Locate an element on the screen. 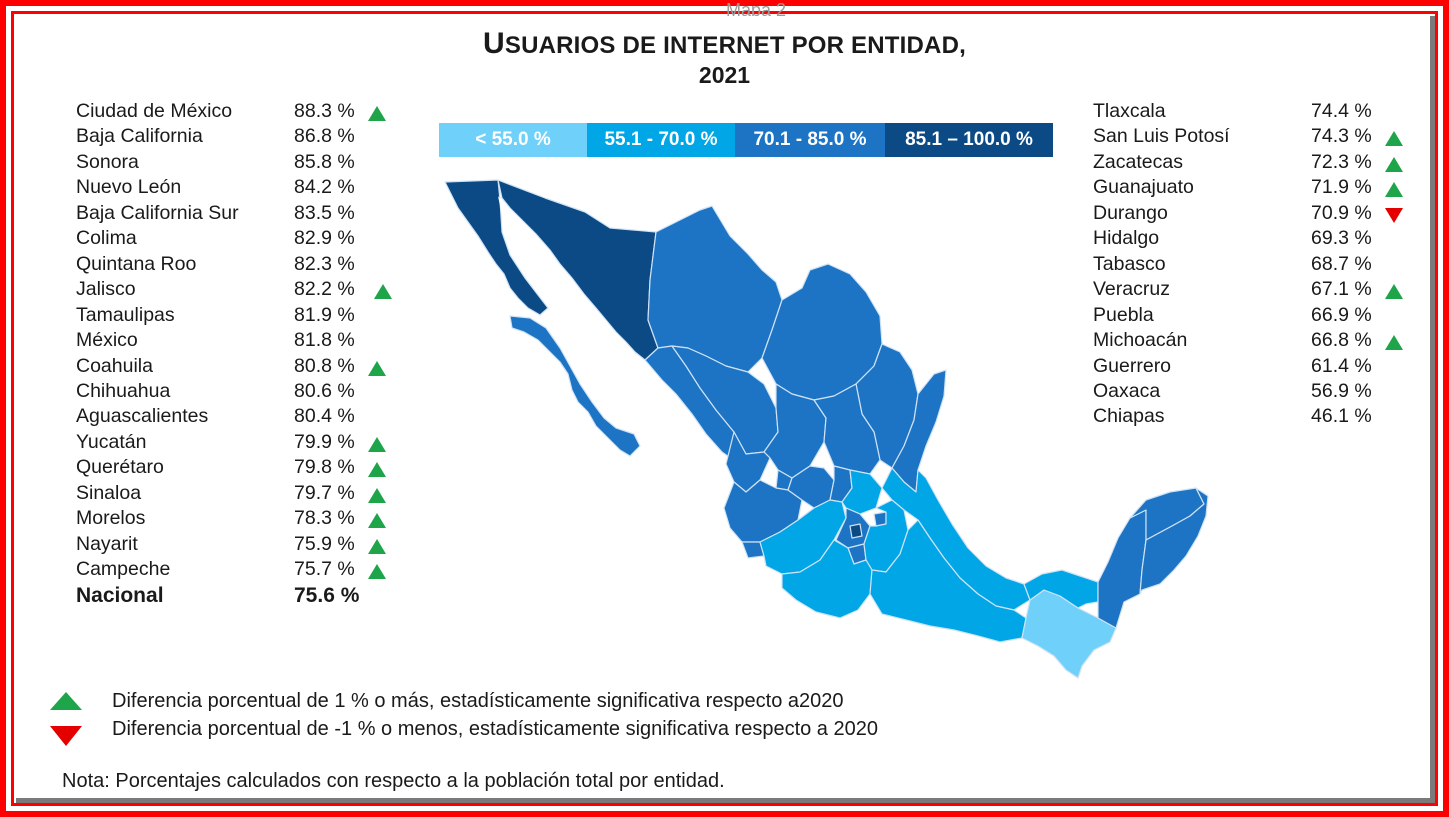  state-name: Querétaro is located at coordinates (120, 467).